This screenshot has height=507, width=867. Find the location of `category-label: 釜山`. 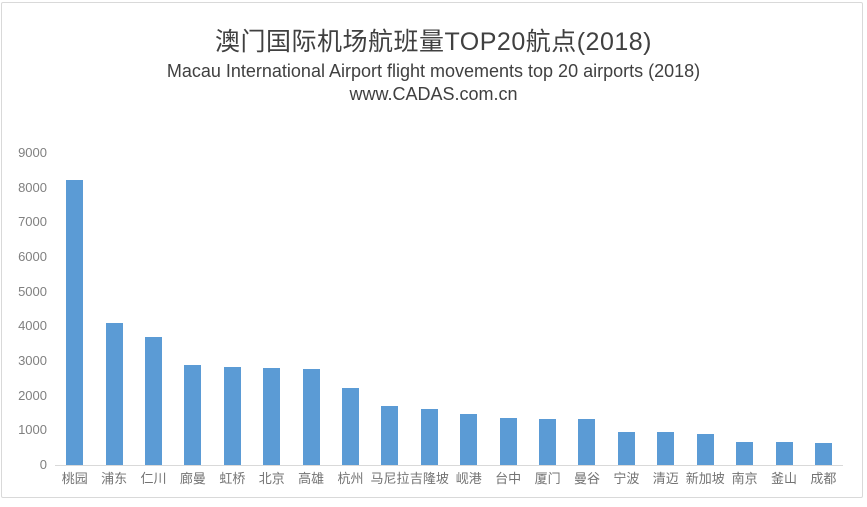

category-label: 釜山 is located at coordinates (784, 478).